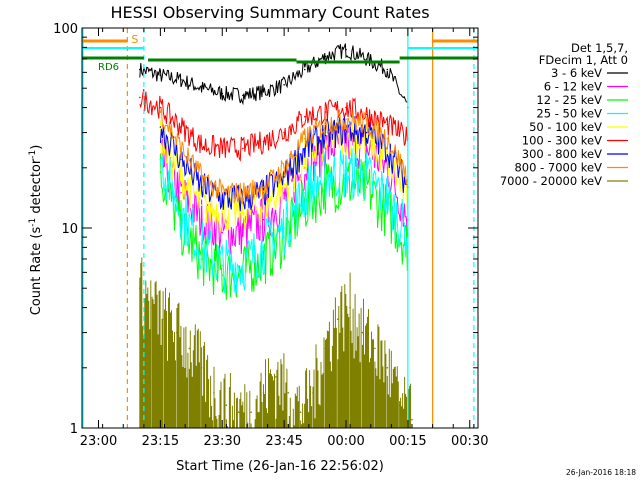 The width and height of the screenshot is (640, 480). Describe the element at coordinates (69, 229) in the screenshot. I see `y-tick-label: 10` at that location.